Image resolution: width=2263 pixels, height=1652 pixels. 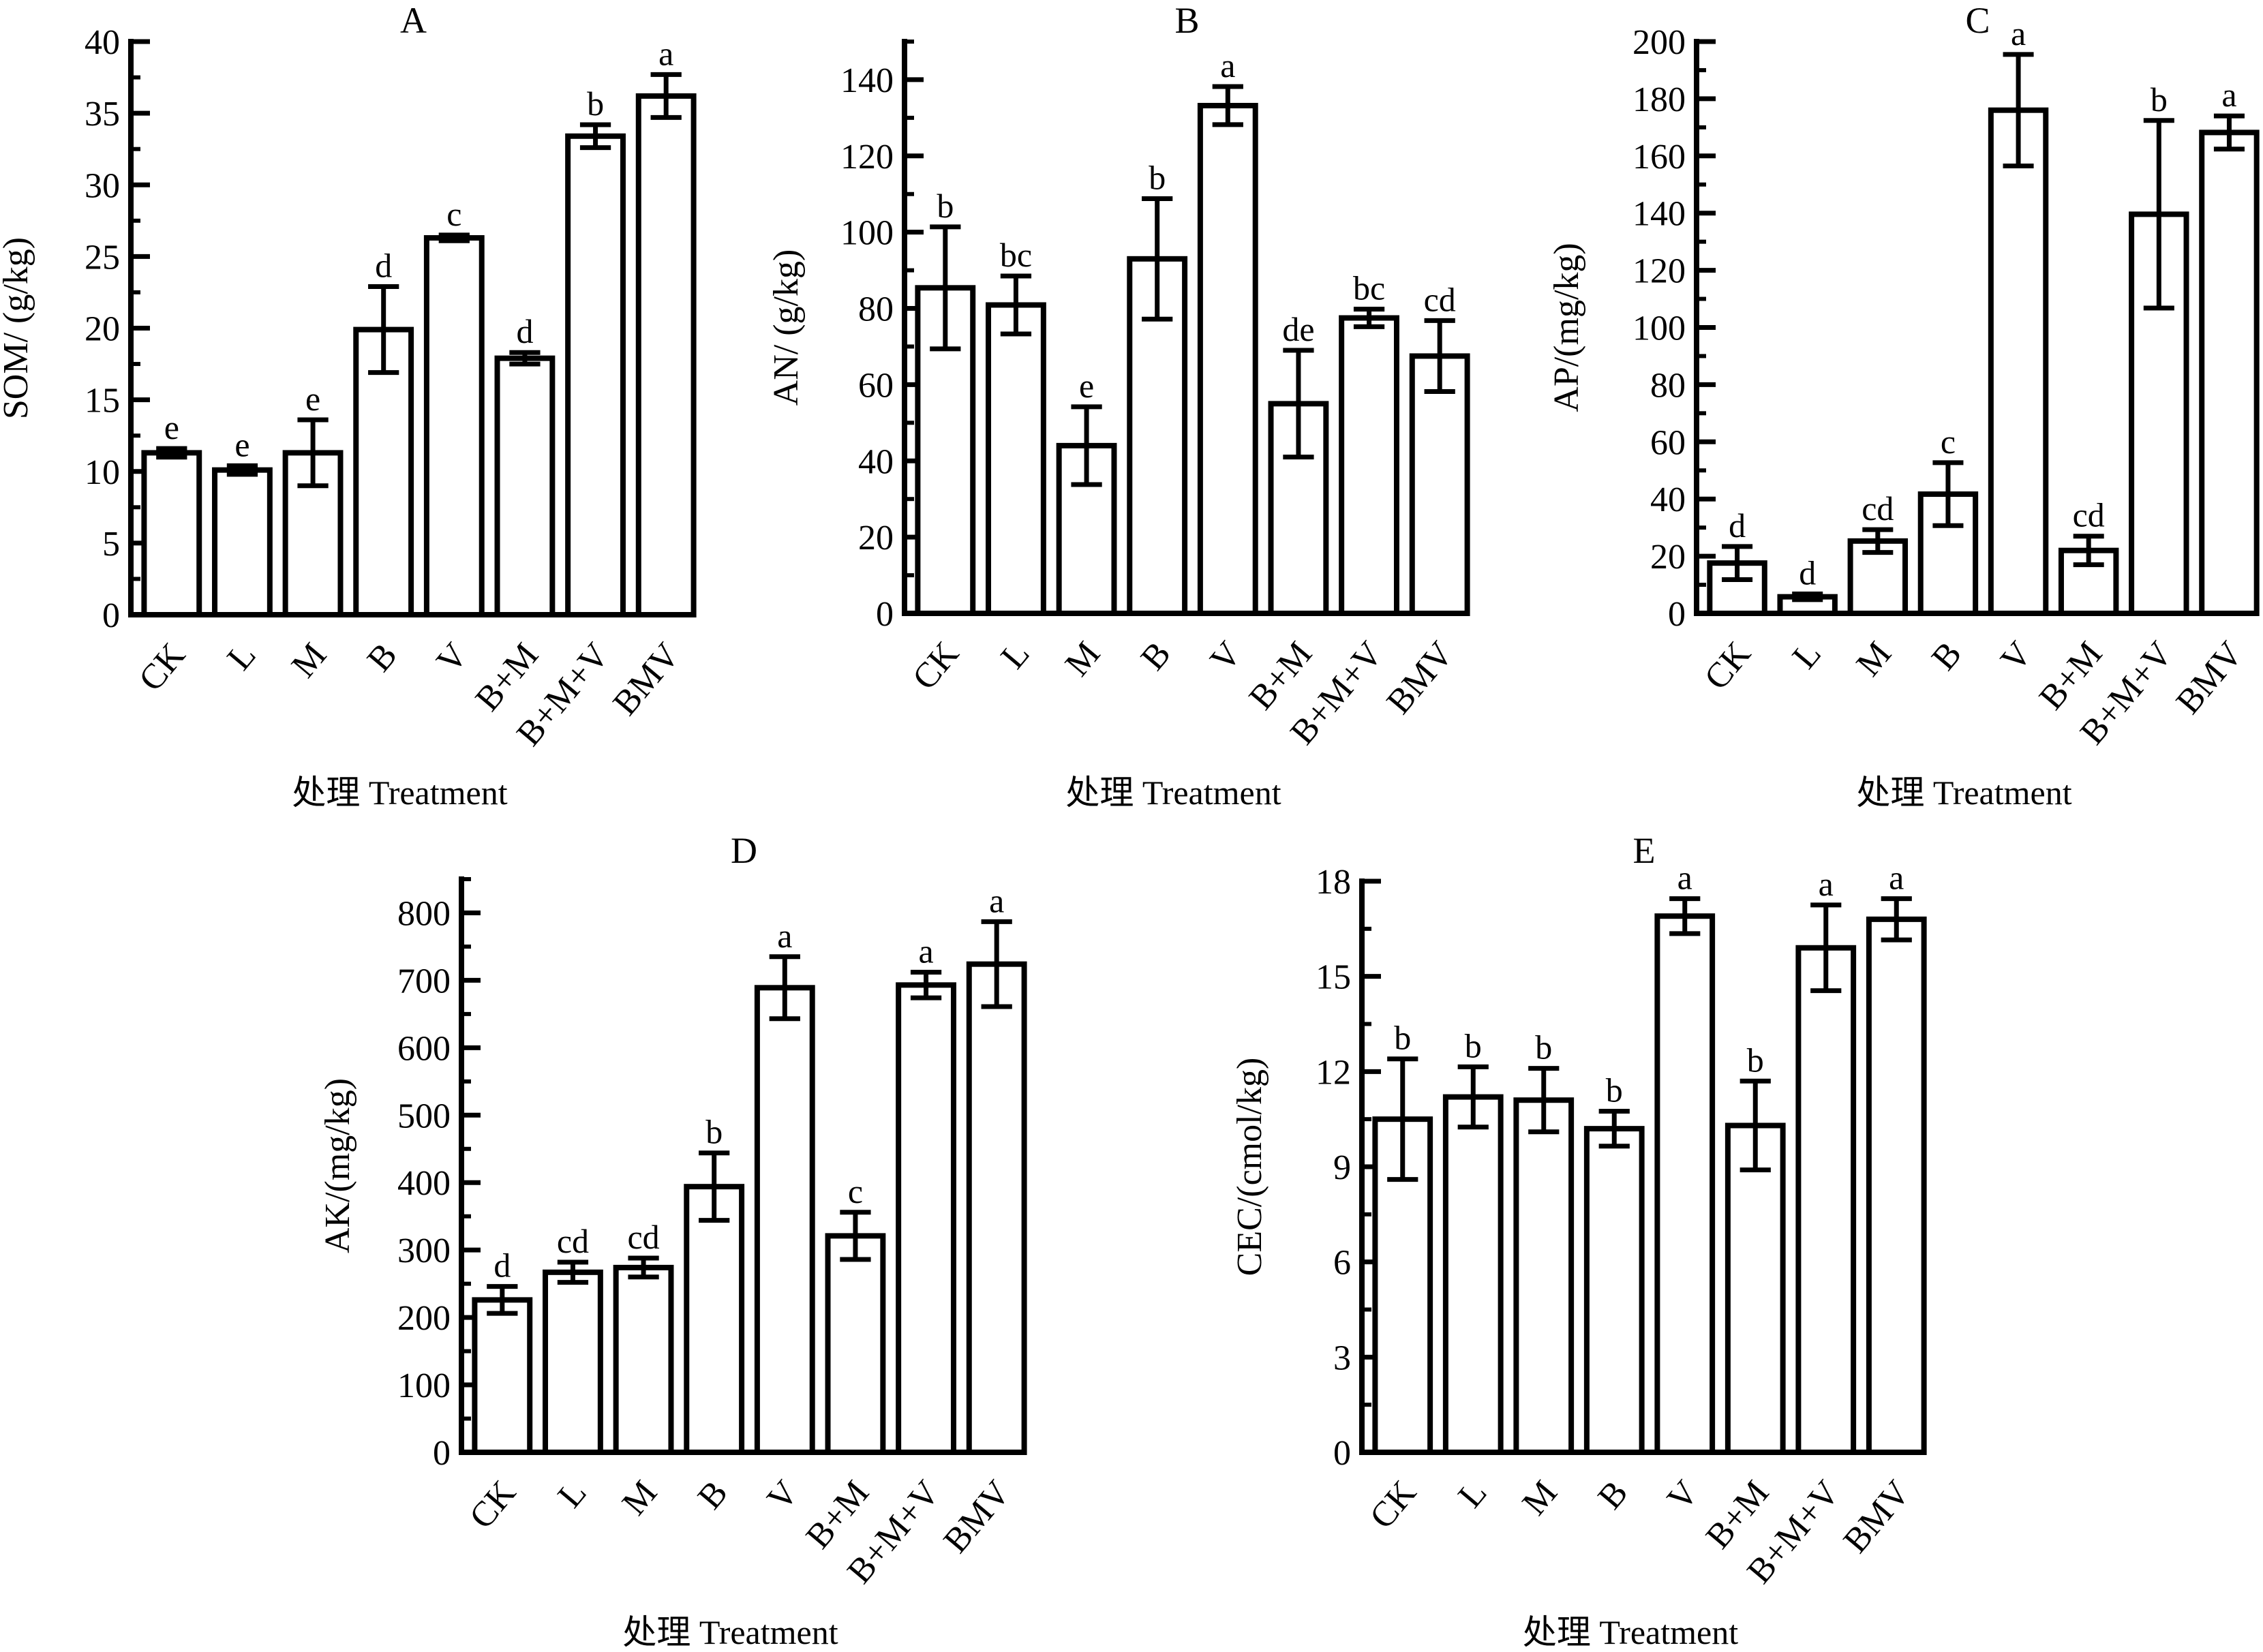 What do you see at coordinates (424, 981) in the screenshot?
I see `y-tick-label: 700` at bounding box center [424, 981].